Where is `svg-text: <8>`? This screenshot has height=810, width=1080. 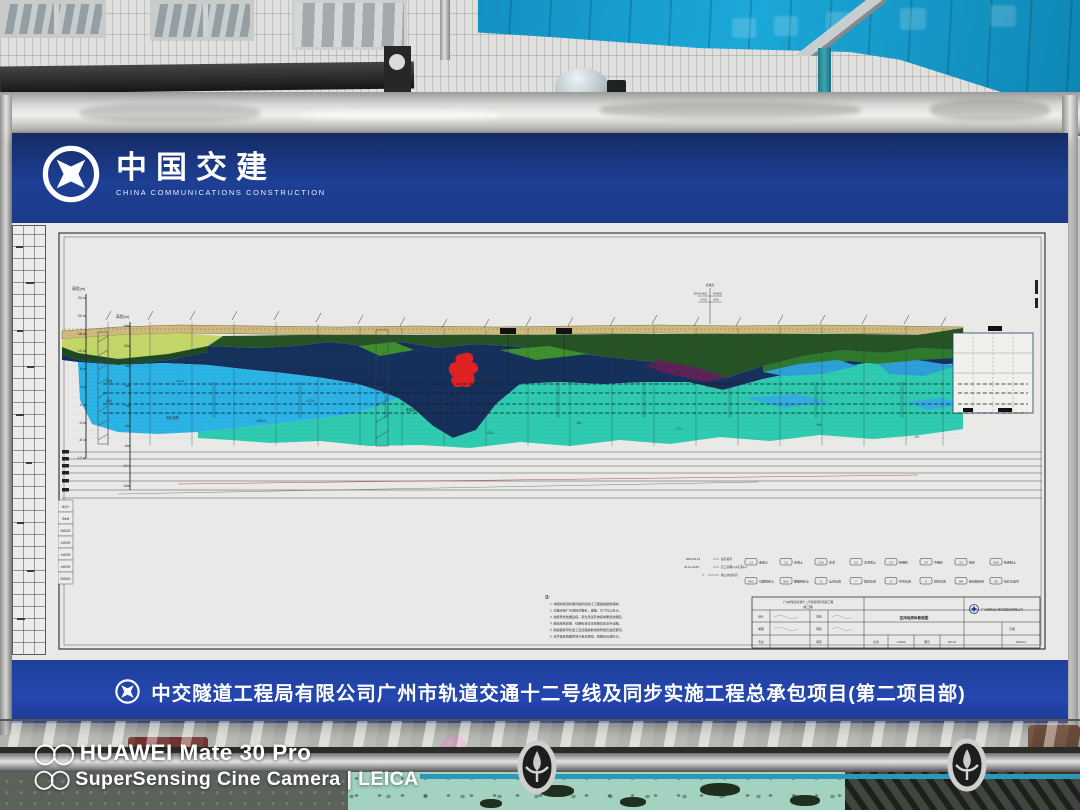
svg-text: <8> is located at coordinates (819, 425).